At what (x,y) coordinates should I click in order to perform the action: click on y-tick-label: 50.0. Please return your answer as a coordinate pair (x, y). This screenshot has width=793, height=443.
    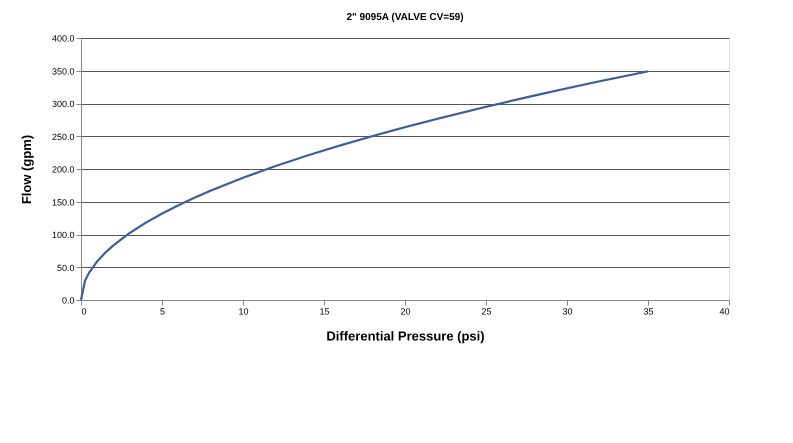
    Looking at the image, I should click on (65, 267).